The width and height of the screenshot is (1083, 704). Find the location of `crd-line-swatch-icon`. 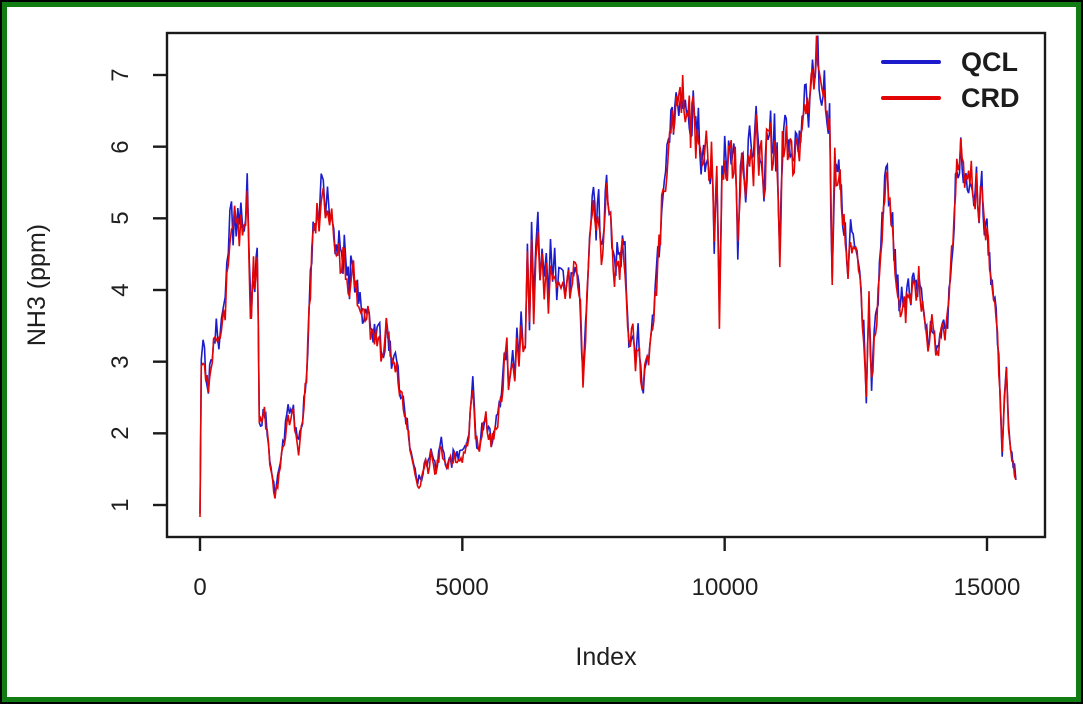

crd-line-swatch-icon is located at coordinates (911, 98).